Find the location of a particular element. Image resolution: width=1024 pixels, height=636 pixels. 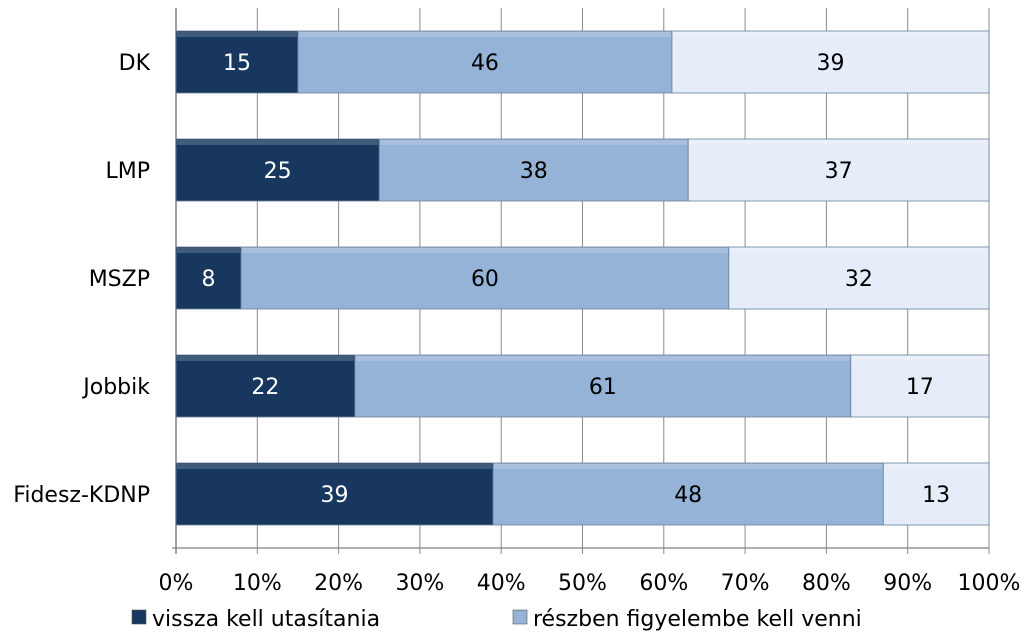

data-label: 38 is located at coordinates (534, 171).